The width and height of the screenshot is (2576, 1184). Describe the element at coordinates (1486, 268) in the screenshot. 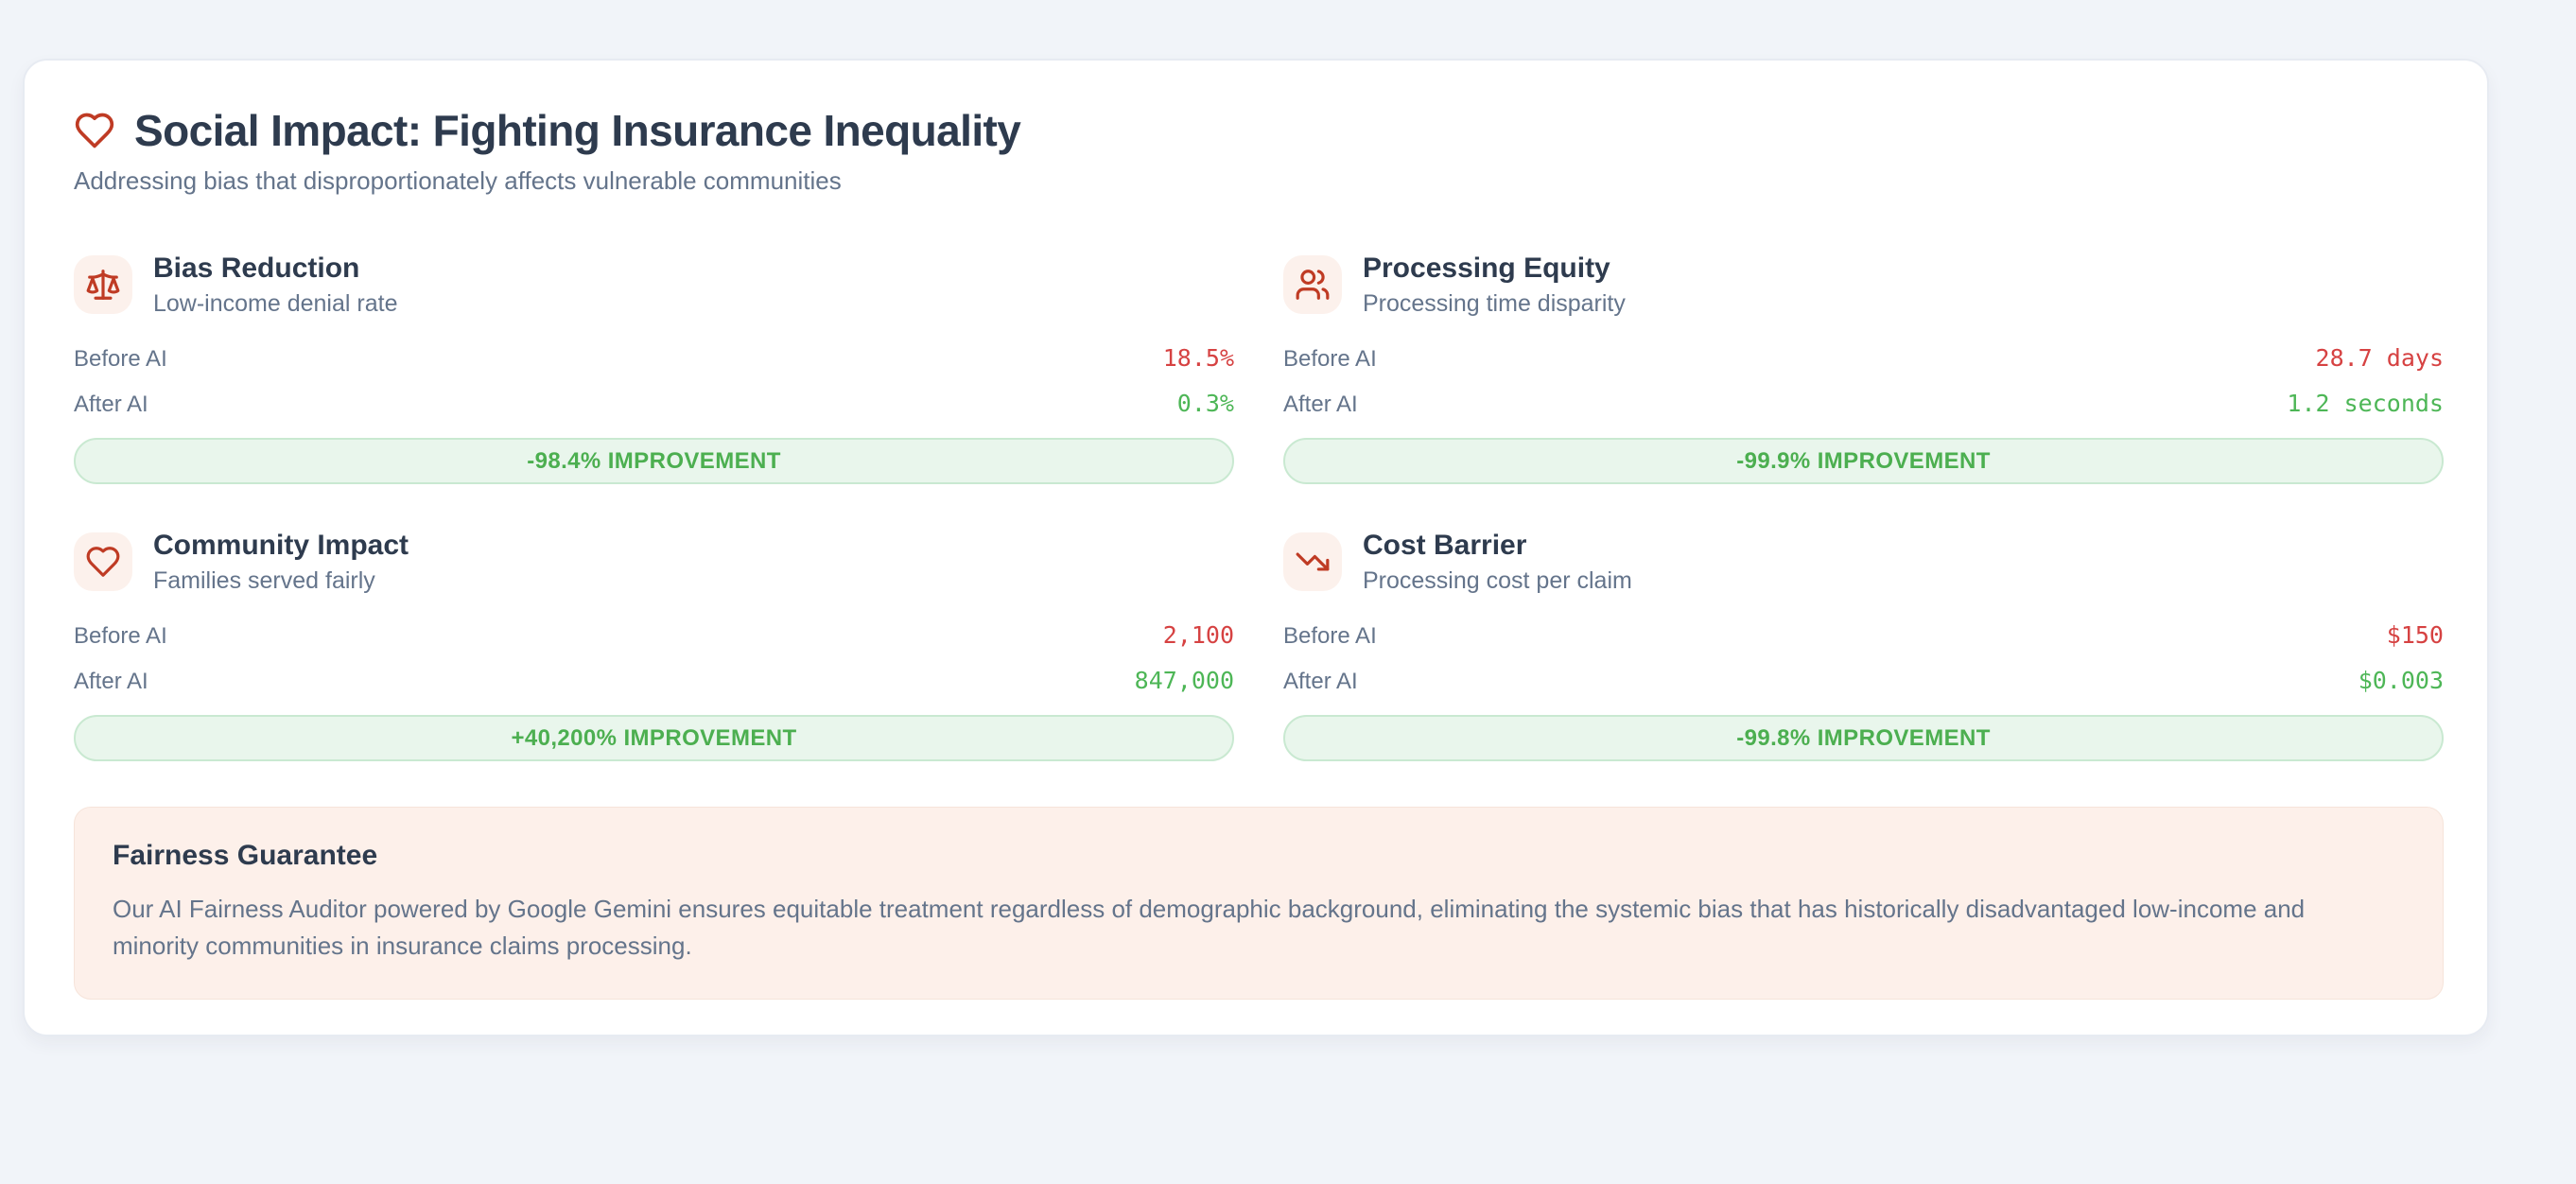

I see `metric-title: Processing Equity` at that location.